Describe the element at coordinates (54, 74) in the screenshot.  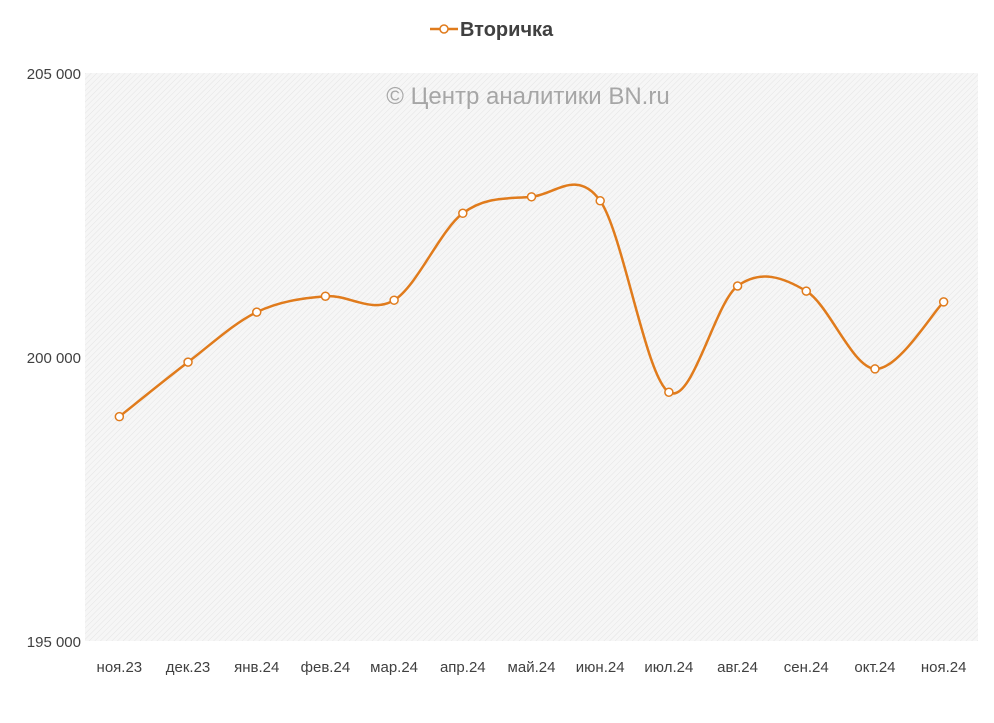
I see `y-tick-label: 205 000` at that location.